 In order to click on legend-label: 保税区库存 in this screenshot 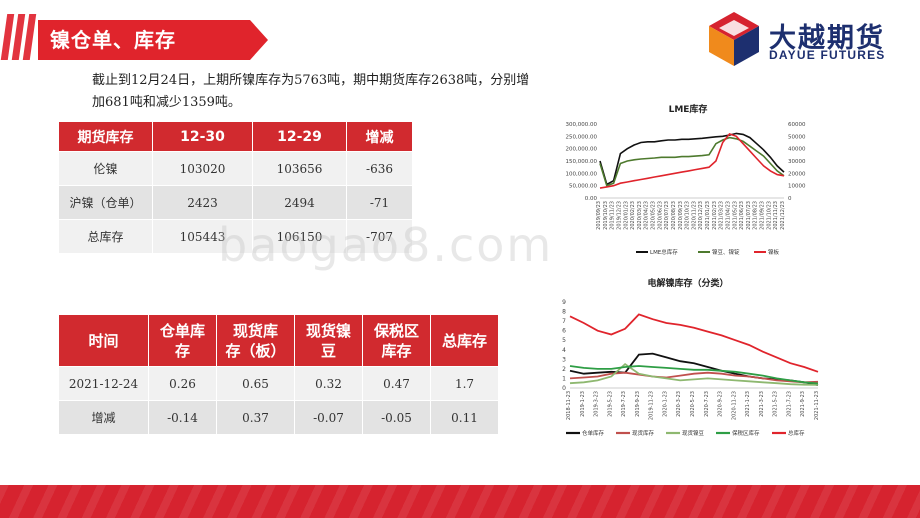, I will do `click(746, 433)`.